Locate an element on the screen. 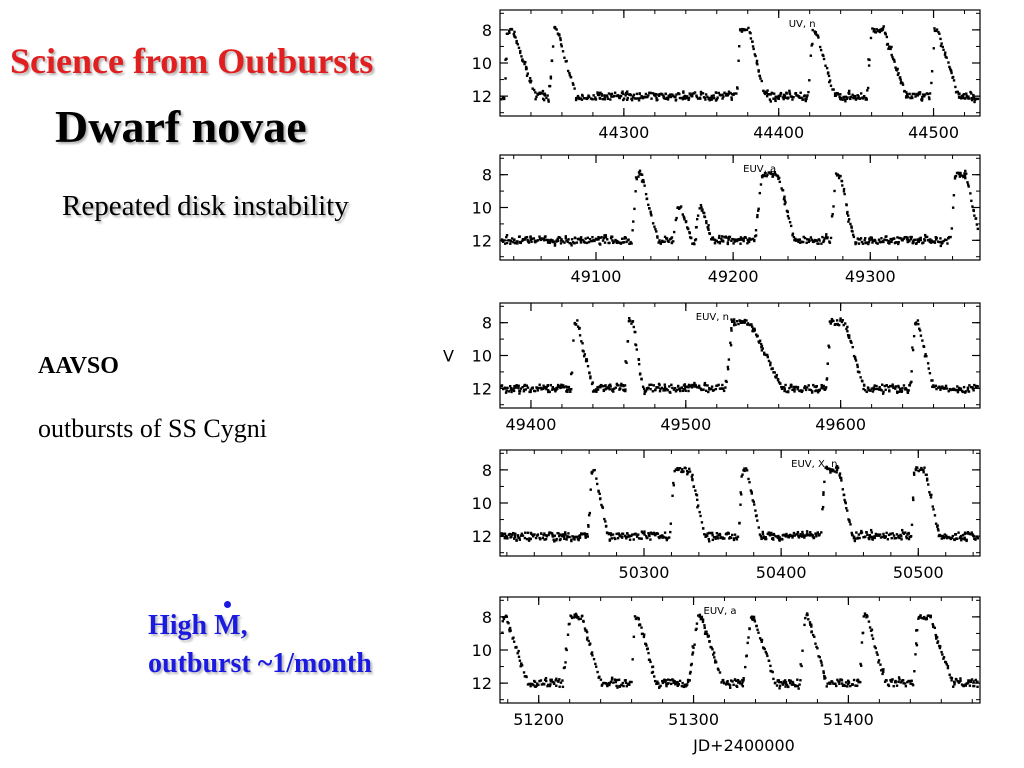  y-tick-label: 12 is located at coordinates (482, 683).